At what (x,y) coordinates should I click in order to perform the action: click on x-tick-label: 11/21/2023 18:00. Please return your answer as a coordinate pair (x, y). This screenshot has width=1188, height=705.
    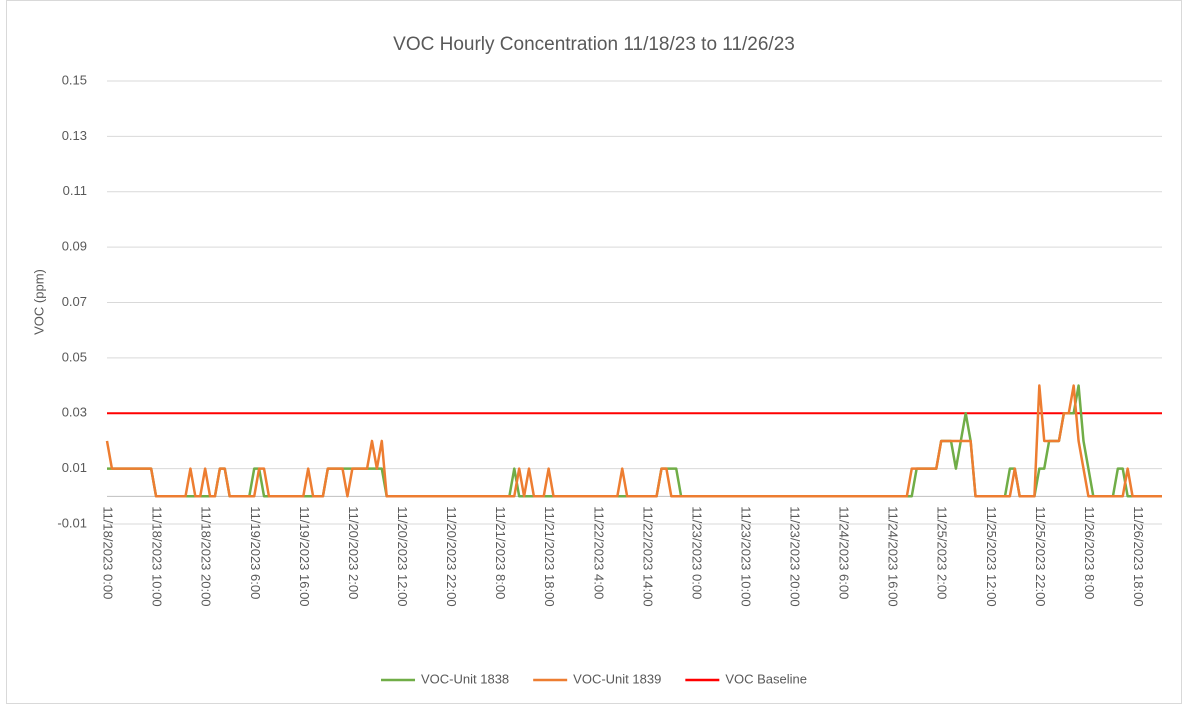
    Looking at the image, I should click on (549, 556).